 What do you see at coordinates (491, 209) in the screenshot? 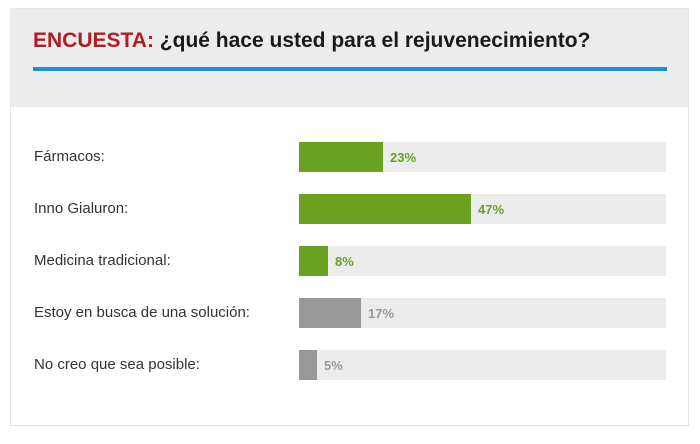
I see `result-percent: 47%` at bounding box center [491, 209].